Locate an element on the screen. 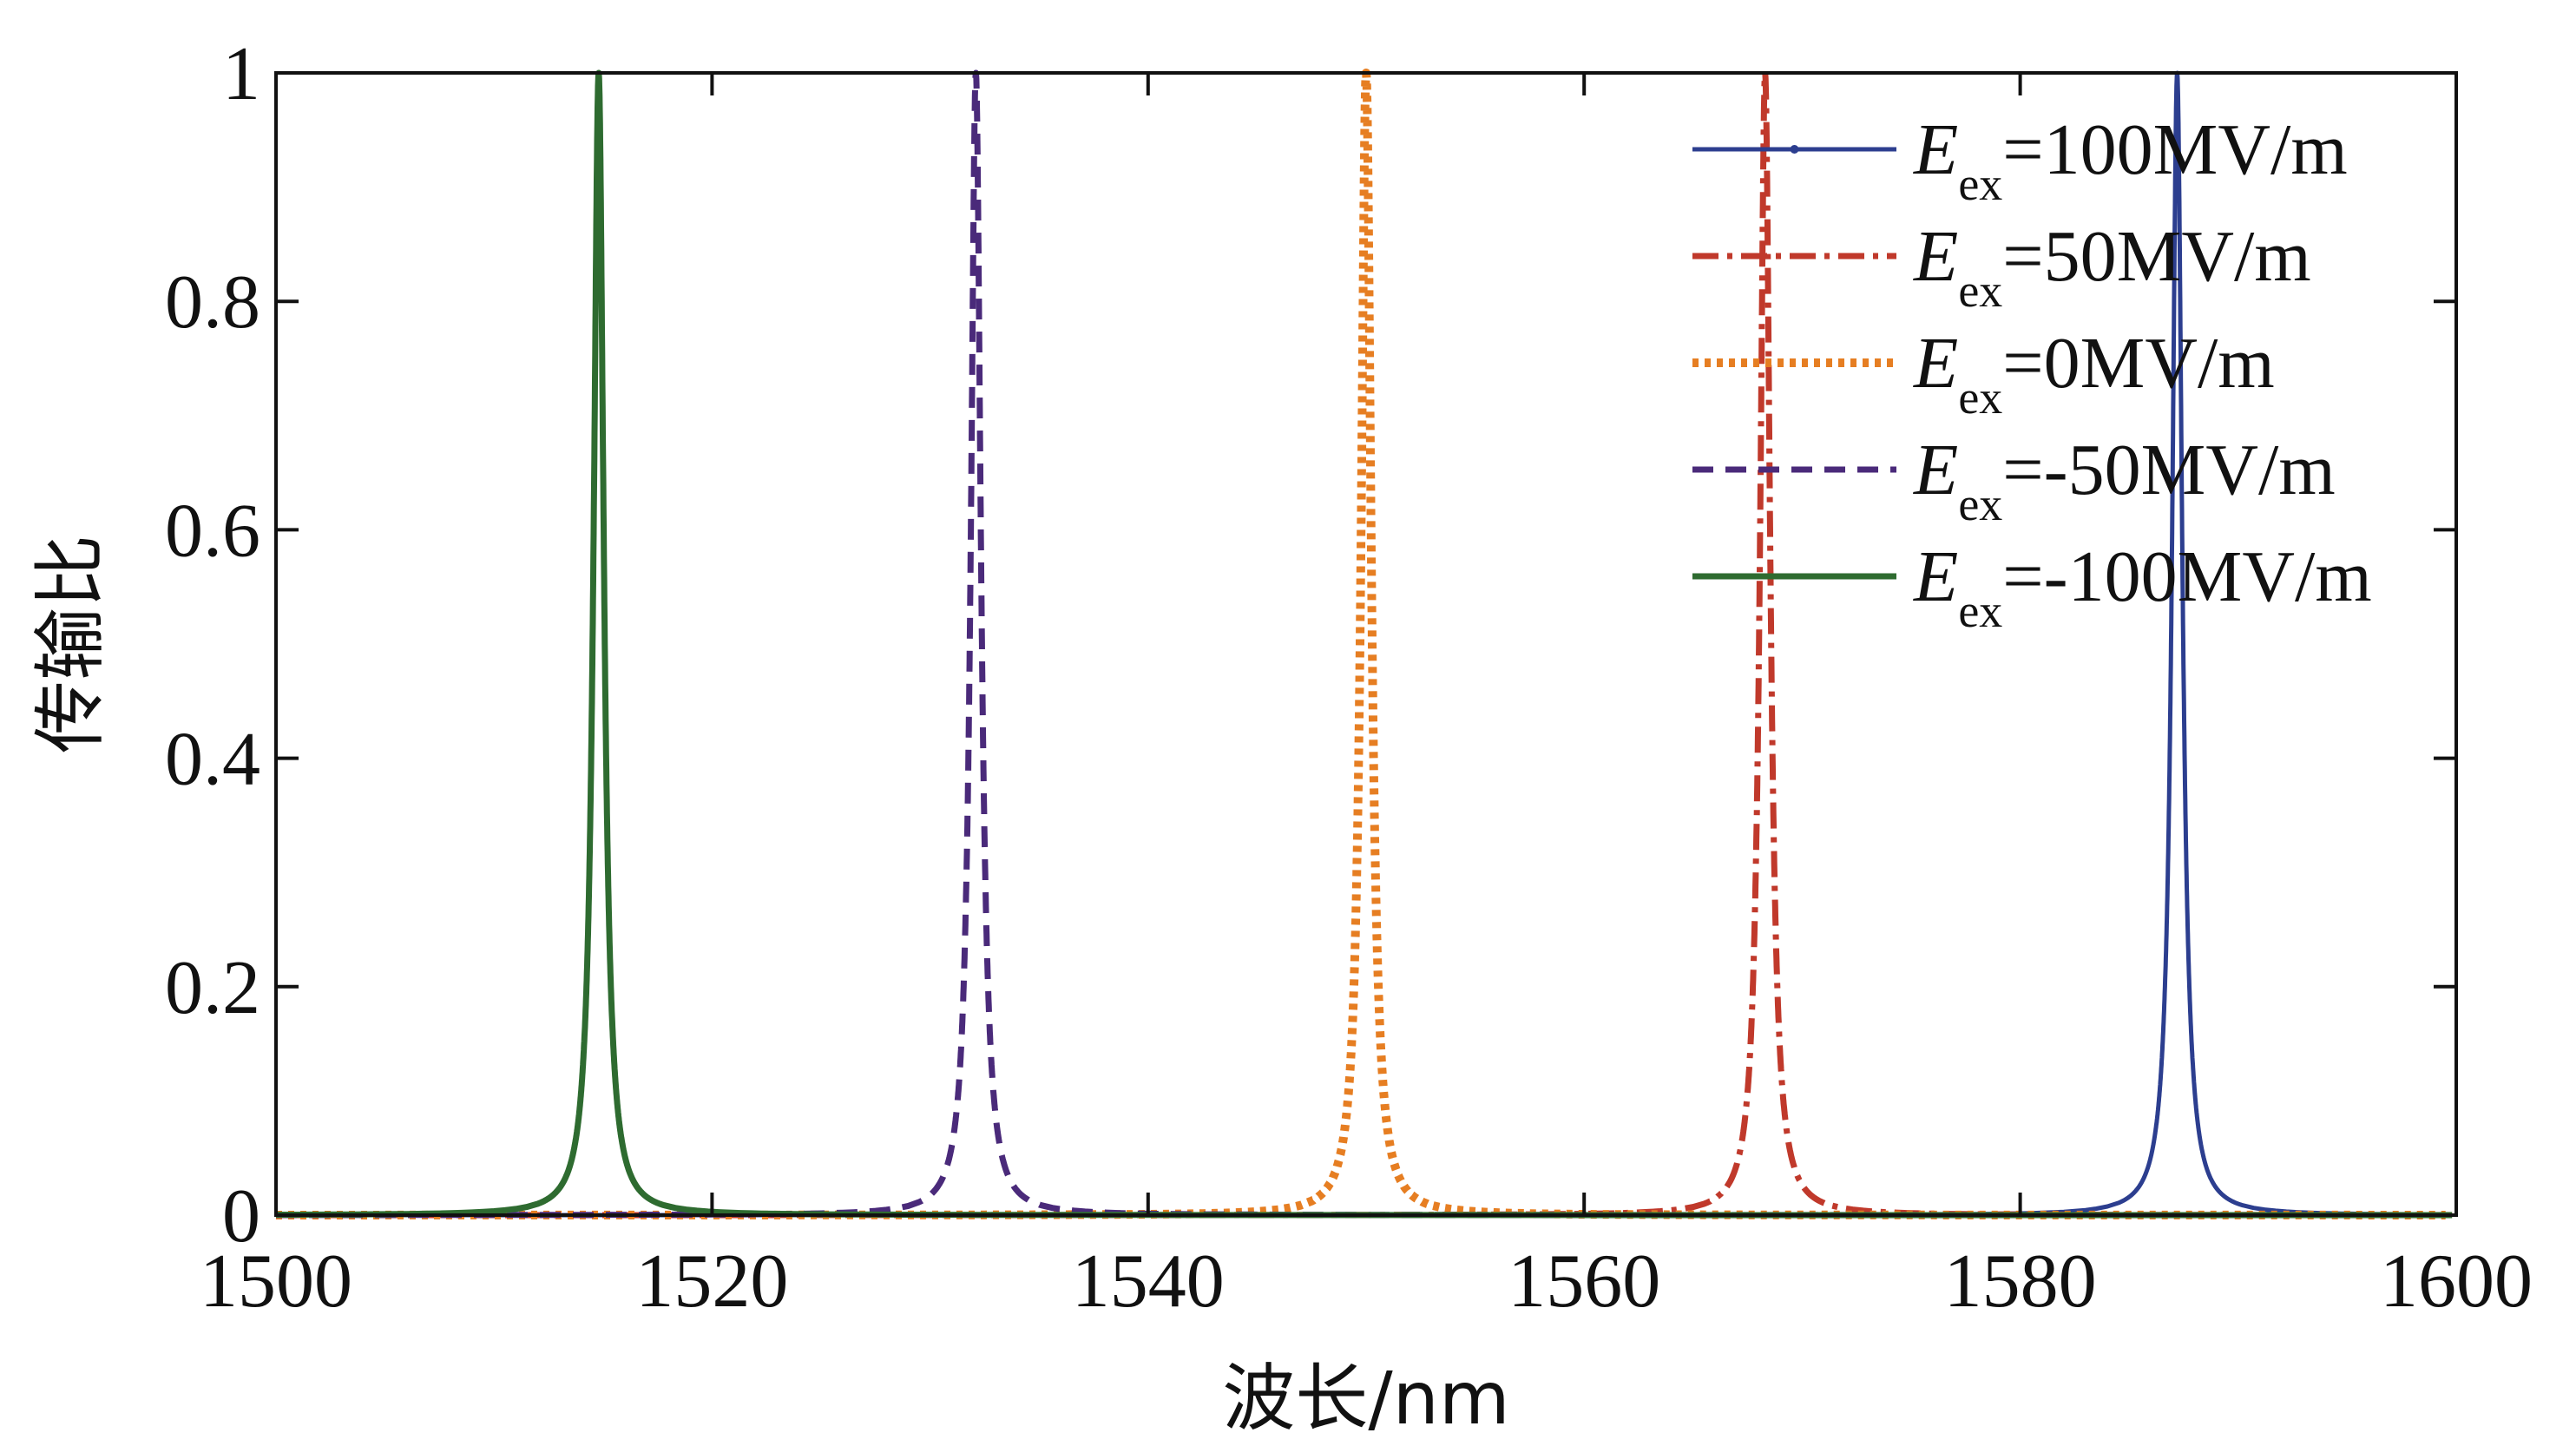 This screenshot has width=2576, height=1446. y-tick-label: 0 is located at coordinates (241, 1216).